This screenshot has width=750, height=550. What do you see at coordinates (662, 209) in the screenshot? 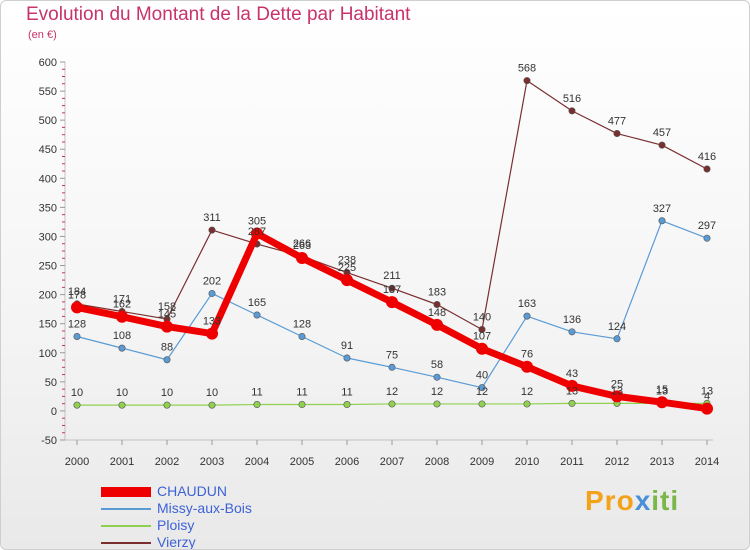
I see `data-label-missy-aux-bois: 327` at bounding box center [662, 209].